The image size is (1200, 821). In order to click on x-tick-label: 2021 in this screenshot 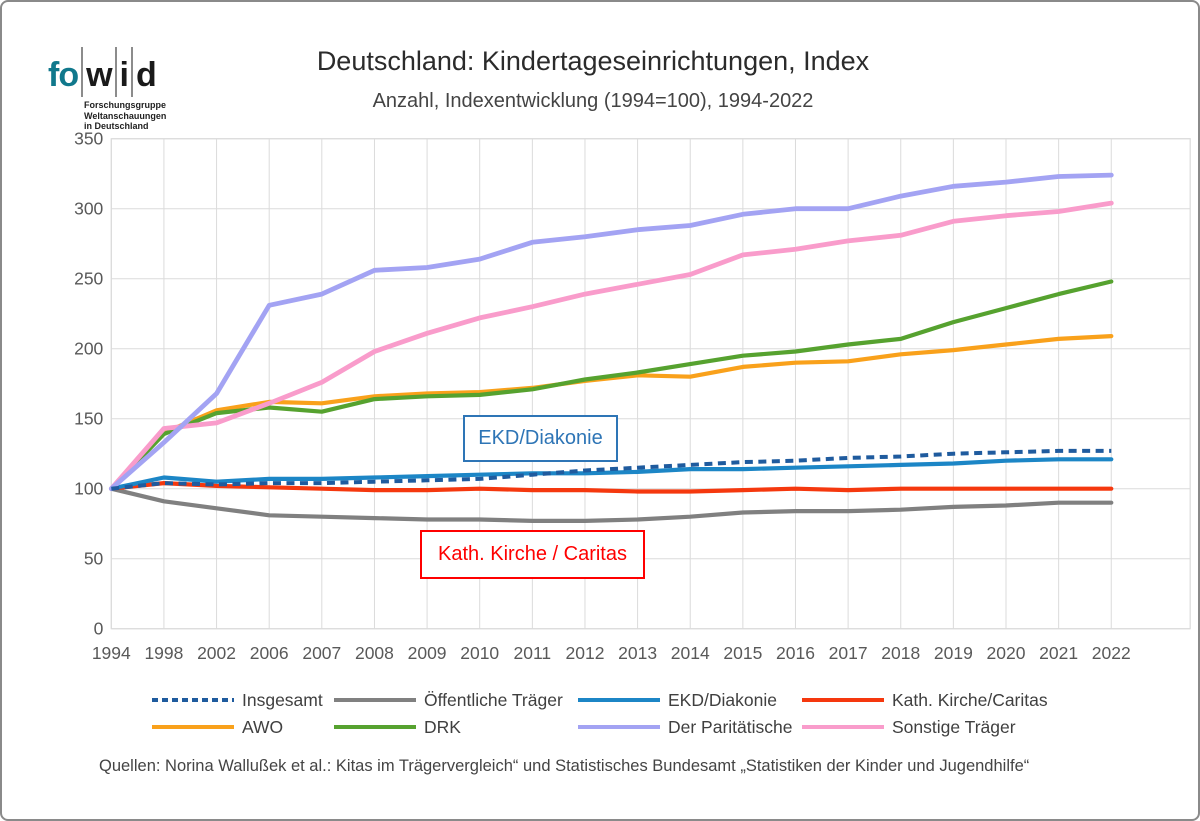, I will do `click(1058, 653)`.